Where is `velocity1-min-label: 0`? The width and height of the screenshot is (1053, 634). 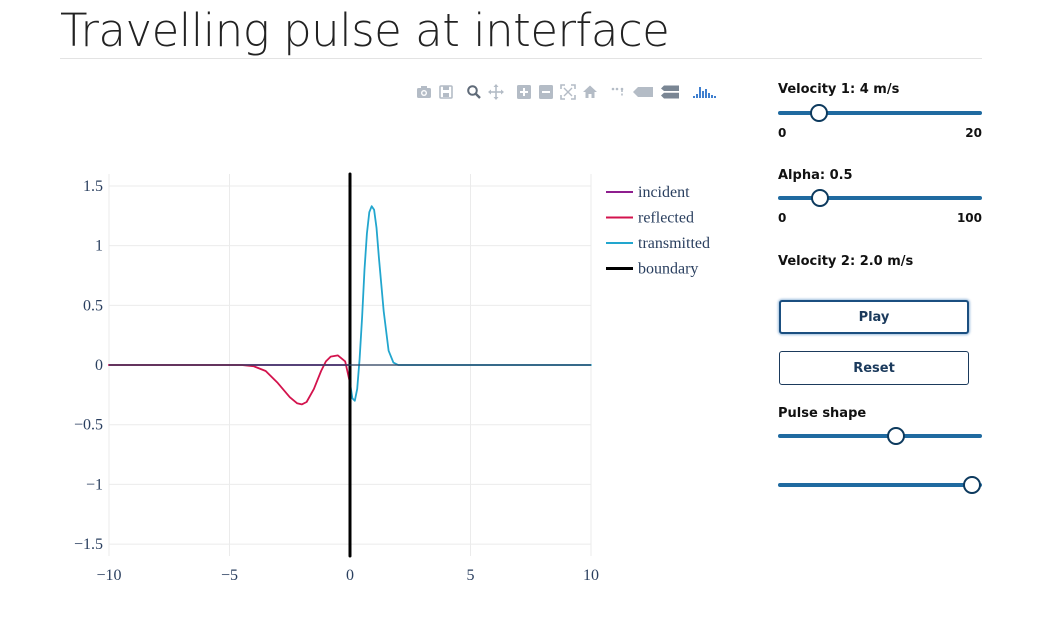 velocity1-min-label: 0 is located at coordinates (782, 133).